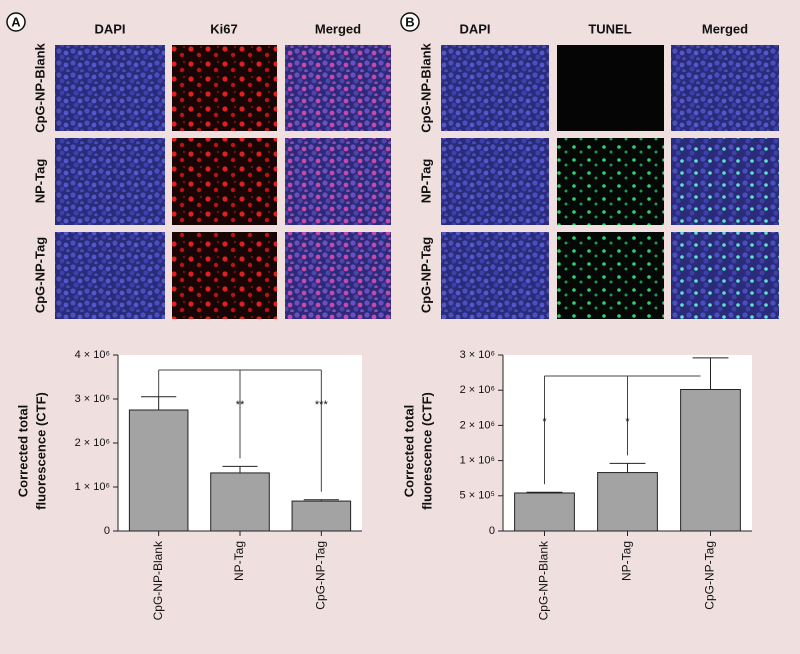  Describe the element at coordinates (477, 496) in the screenshot. I see `y-tick-label: 5 × 10⁵` at that location.